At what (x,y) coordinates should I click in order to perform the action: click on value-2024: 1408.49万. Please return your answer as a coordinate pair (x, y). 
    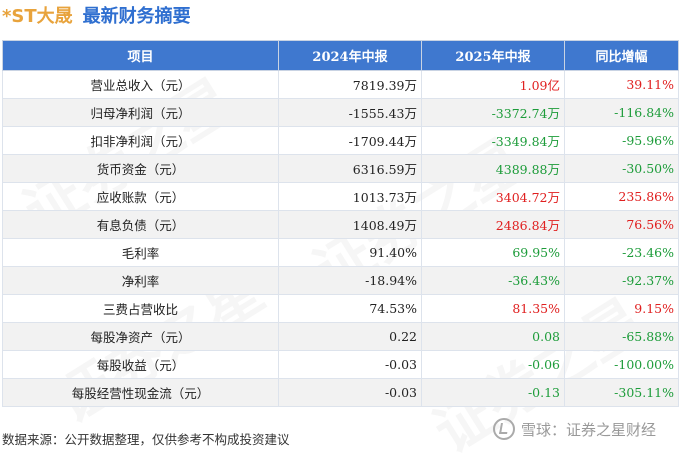
    Looking at the image, I should click on (350, 224).